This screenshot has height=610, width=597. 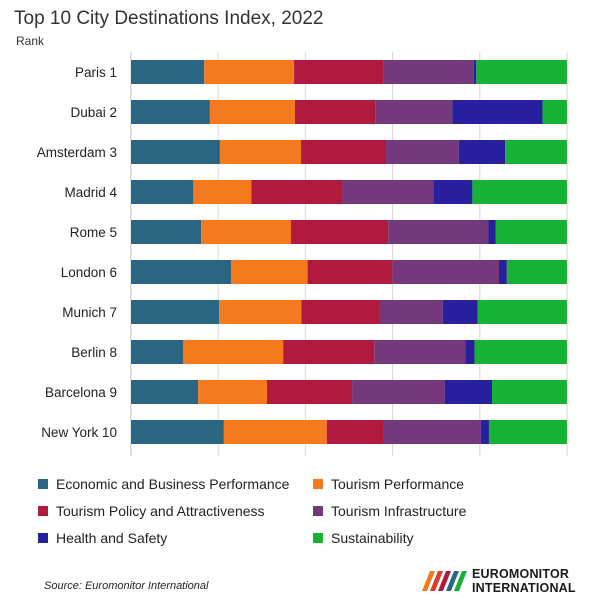 I want to click on legend-label: Tourism Performance, so click(x=398, y=484).